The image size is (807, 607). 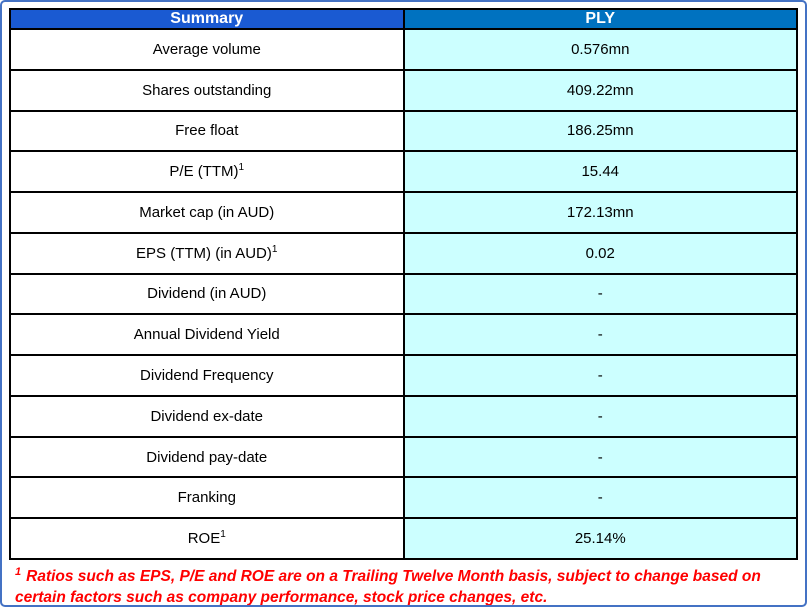 I want to click on metric-value: 0.02, so click(x=600, y=253).